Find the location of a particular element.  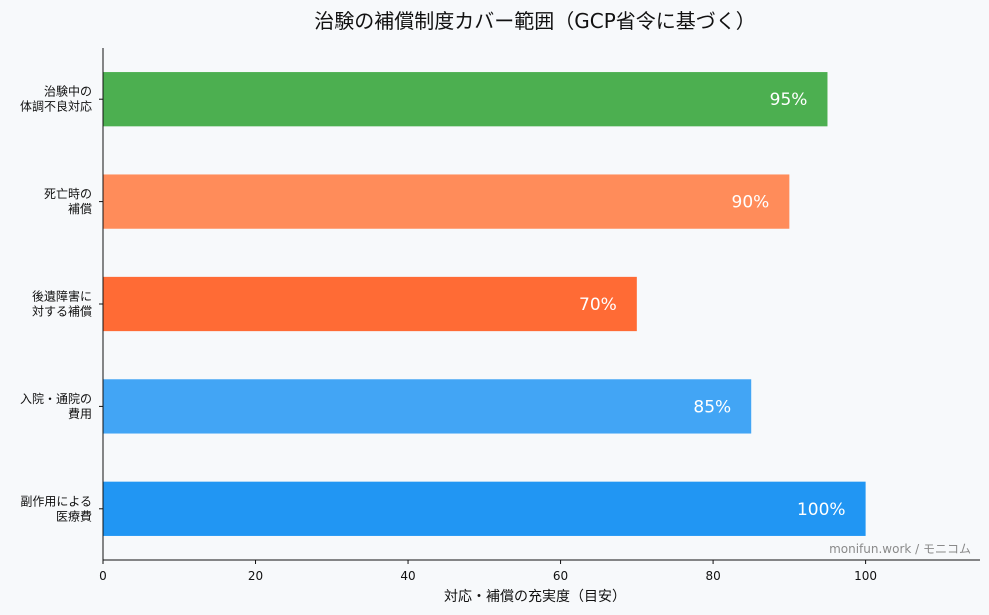

category-label-1-0: 死亡時の is located at coordinates (68, 194).